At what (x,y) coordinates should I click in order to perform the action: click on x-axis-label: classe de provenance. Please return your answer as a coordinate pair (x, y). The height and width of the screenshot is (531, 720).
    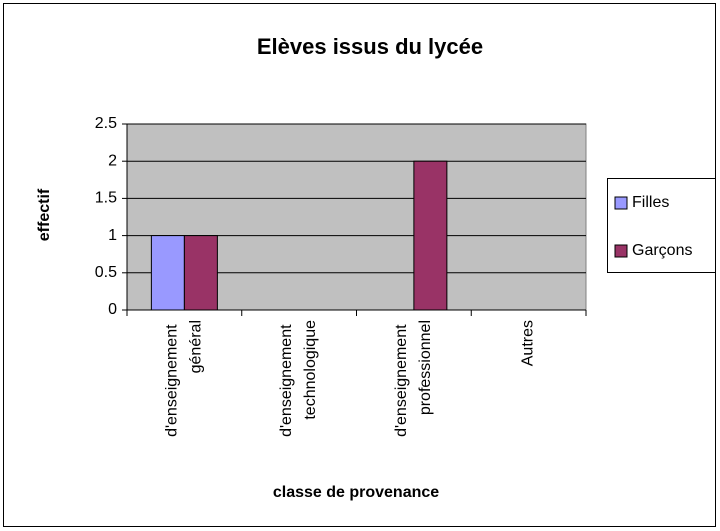
    Looking at the image, I should click on (356, 492).